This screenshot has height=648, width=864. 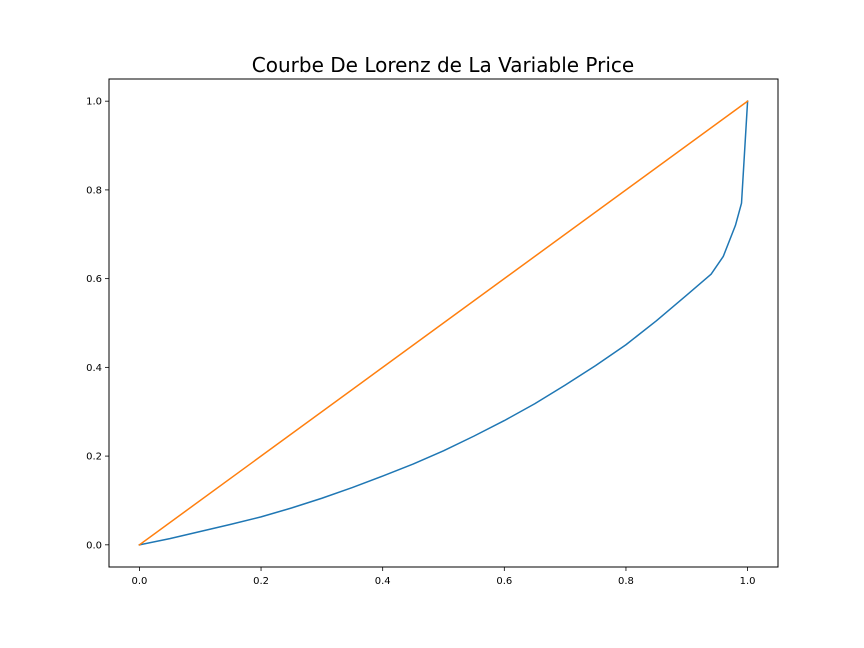 I want to click on x-tick-label: 0.0, so click(x=139, y=581).